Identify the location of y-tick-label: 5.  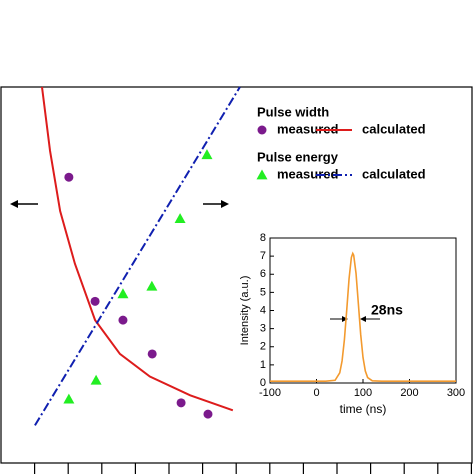
(263, 292).